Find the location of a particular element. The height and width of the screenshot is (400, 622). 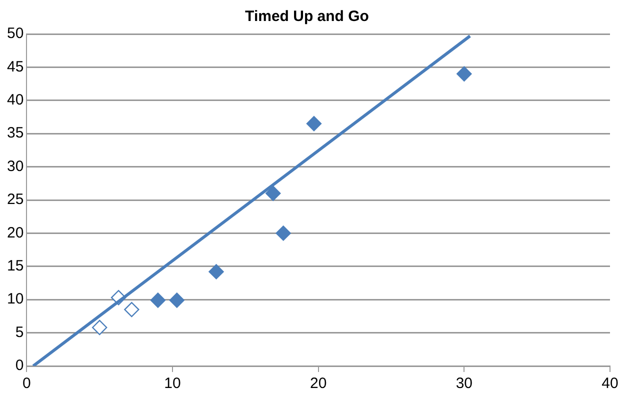

y-tick-label: 45 is located at coordinates (15, 67).